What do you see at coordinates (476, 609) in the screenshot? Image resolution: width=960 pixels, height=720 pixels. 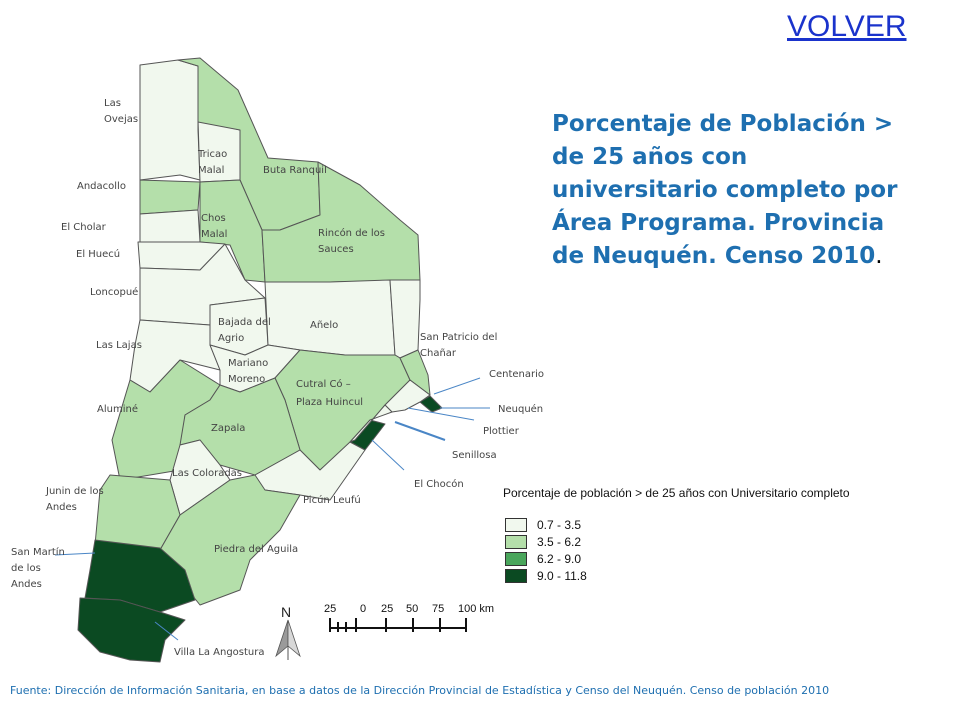 I see `scale-tick-label: 100 km` at bounding box center [476, 609].